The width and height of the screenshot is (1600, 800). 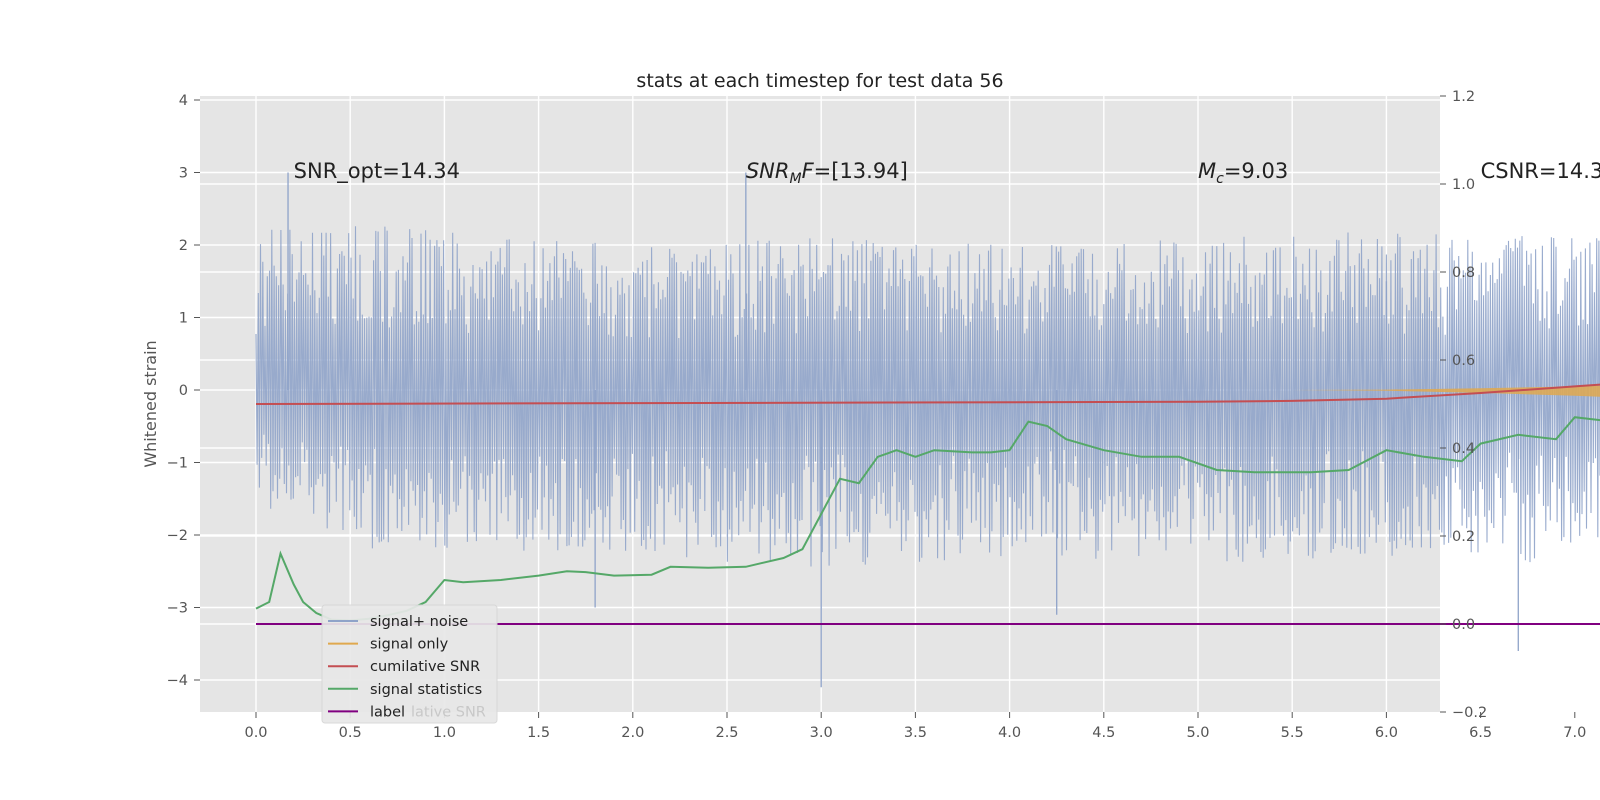 I want to click on series-line-cumilative-snr, so click(x=927, y=394).